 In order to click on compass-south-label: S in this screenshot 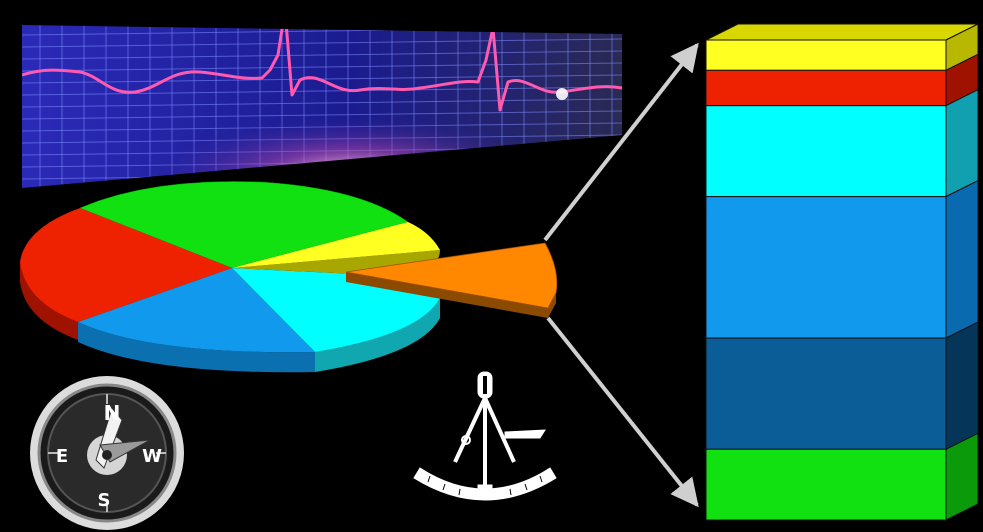, I will do `click(104, 500)`.